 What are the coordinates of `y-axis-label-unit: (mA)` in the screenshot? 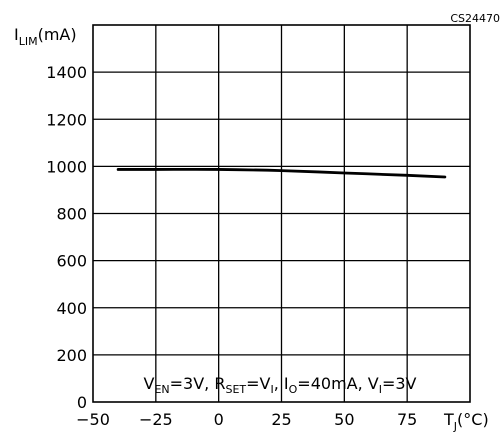 It's located at (57, 34).